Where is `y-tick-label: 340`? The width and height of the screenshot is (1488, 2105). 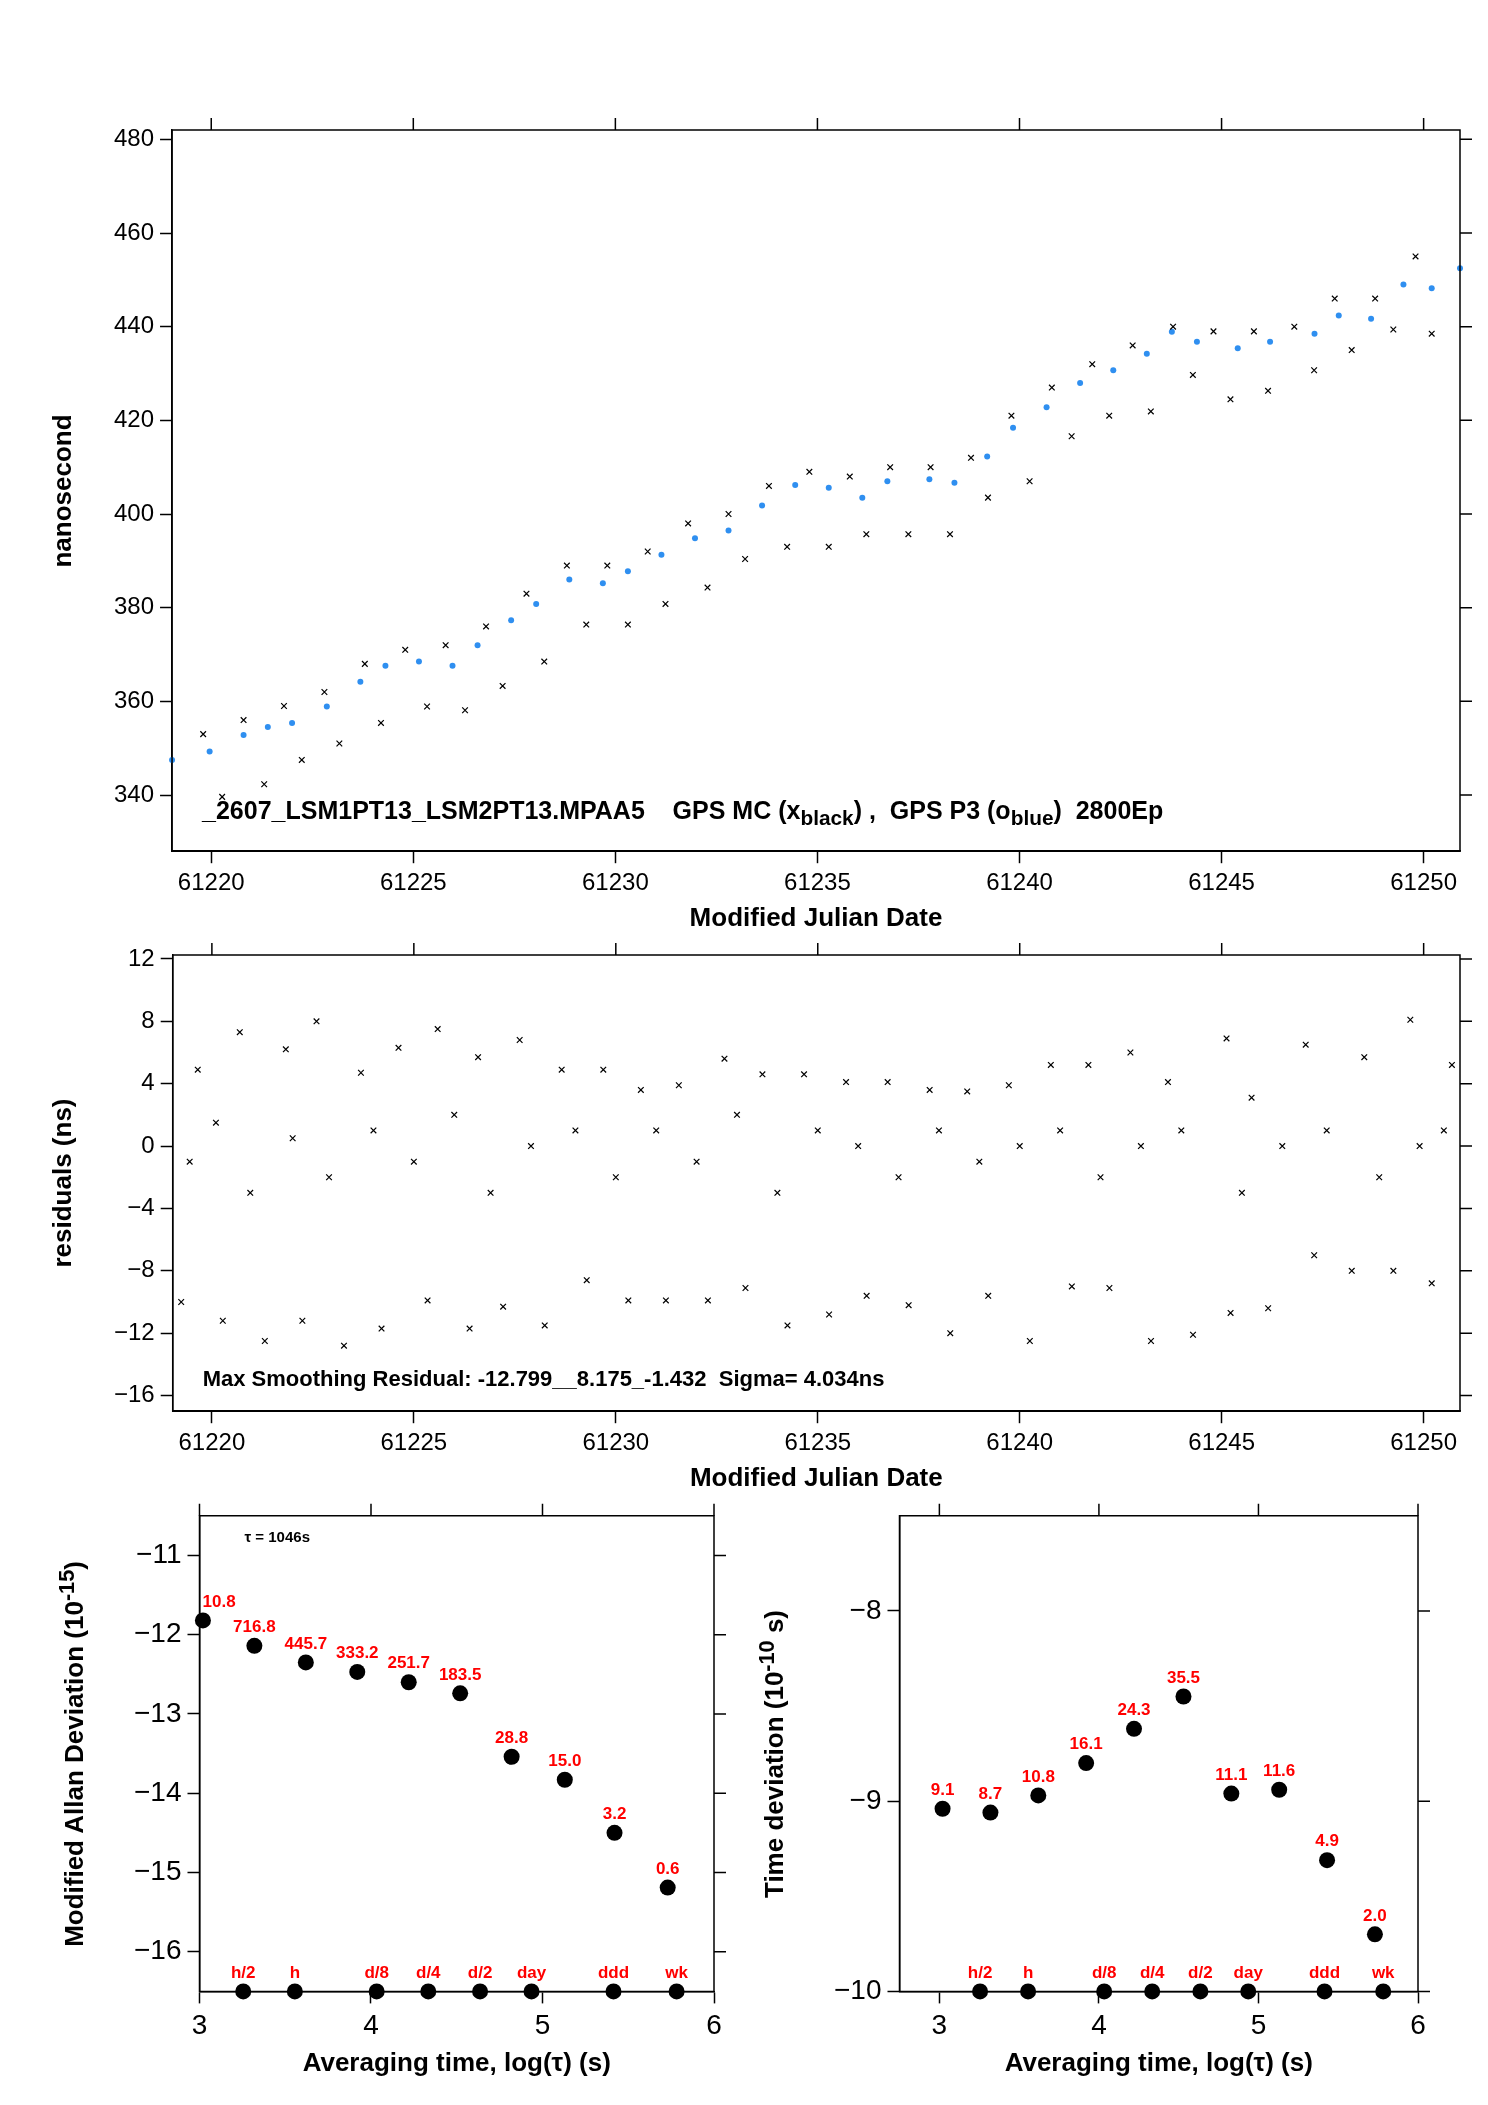
y-tick-label: 340 is located at coordinates (134, 793).